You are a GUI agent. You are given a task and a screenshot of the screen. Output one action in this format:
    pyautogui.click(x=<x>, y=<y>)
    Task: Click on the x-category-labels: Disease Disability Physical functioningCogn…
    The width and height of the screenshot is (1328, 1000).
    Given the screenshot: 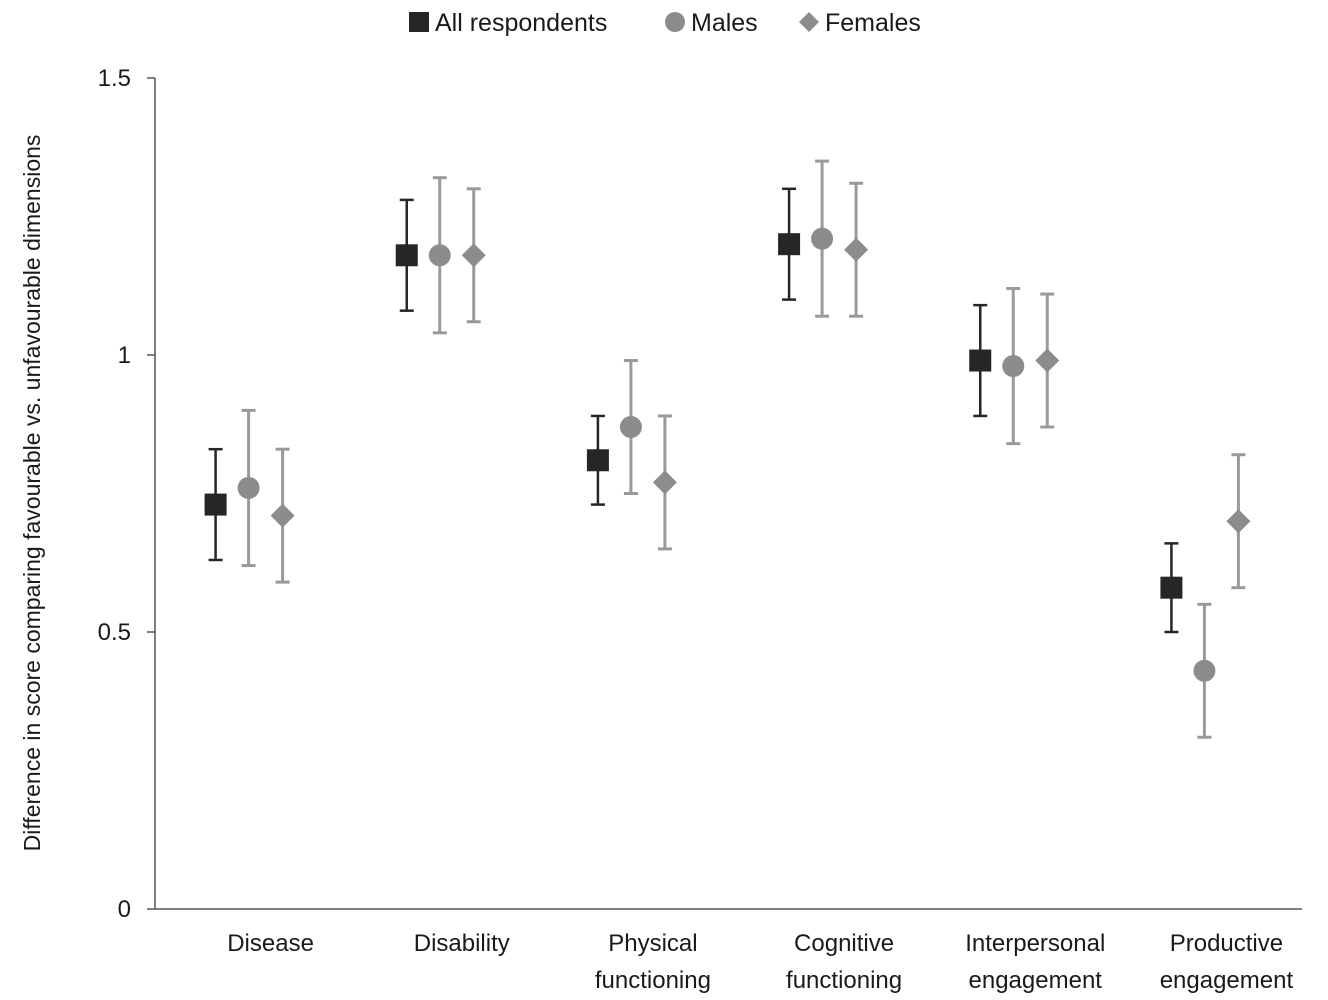 What is the action you would take?
    pyautogui.click(x=760, y=962)
    